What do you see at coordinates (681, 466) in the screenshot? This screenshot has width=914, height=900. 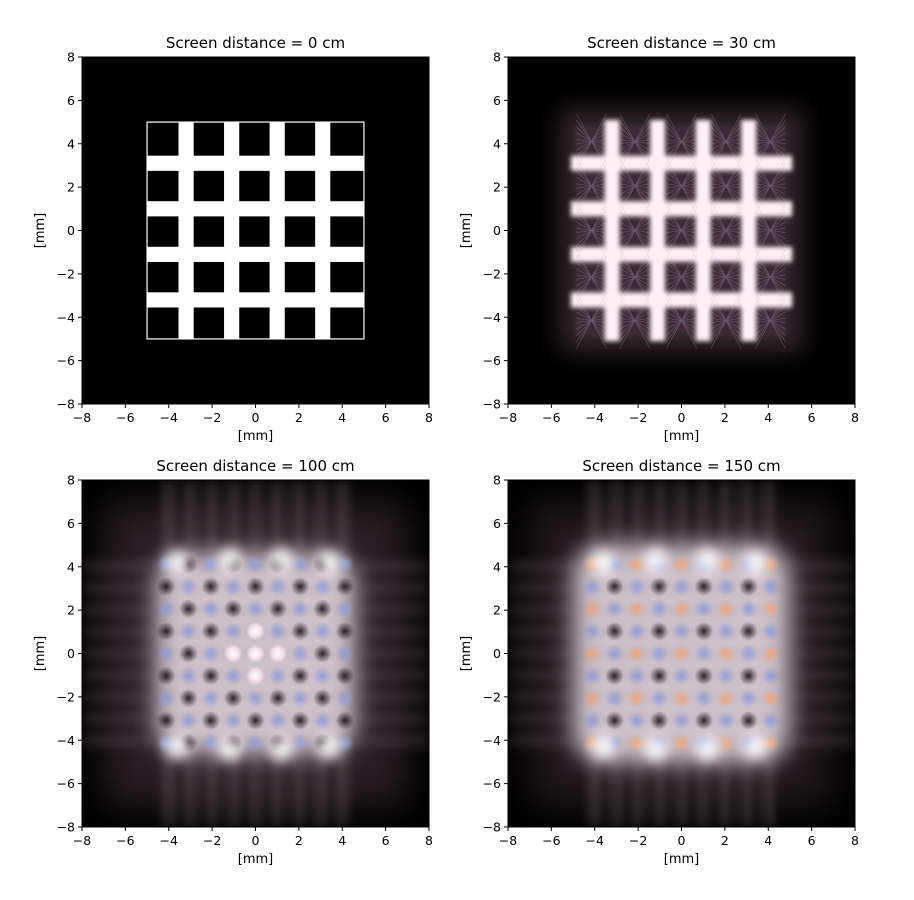 I see `chart-title: Screen distance = 150 cm` at bounding box center [681, 466].